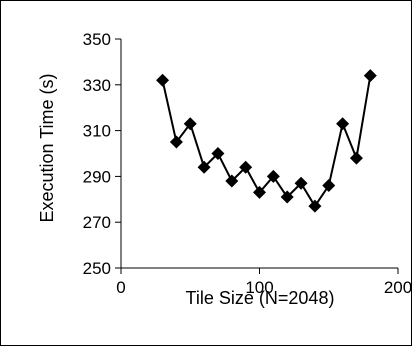 The width and height of the screenshot is (414, 348). I want to click on x-axis-title: Tile Size (N=2048), so click(260, 298).